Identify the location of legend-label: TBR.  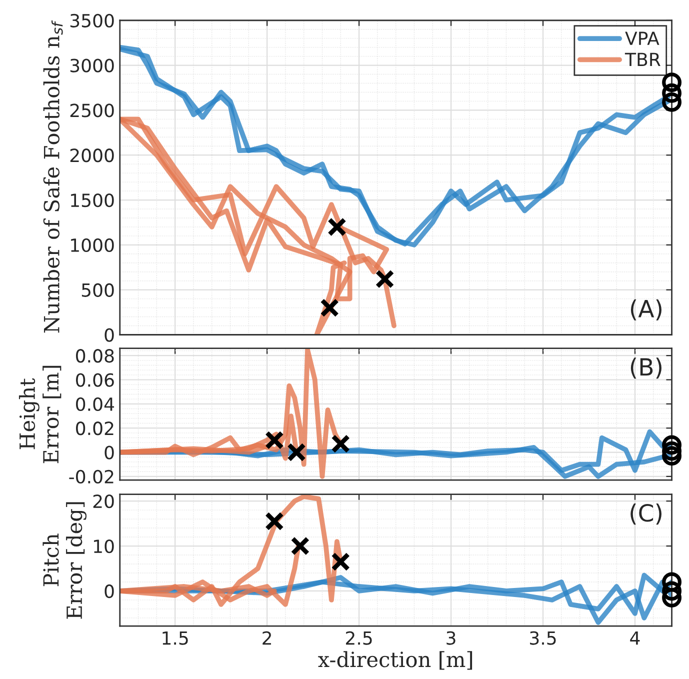
(642, 59).